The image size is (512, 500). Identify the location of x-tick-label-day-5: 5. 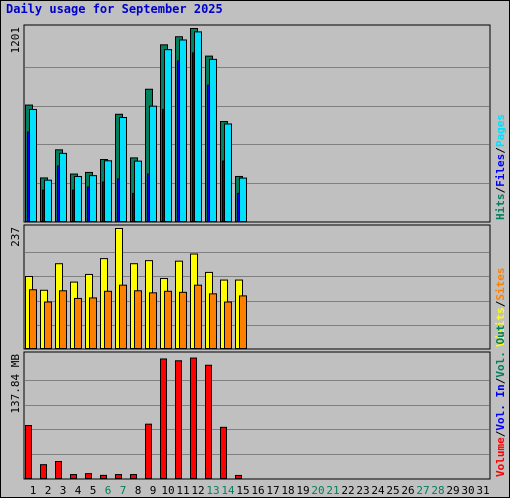
(93, 490).